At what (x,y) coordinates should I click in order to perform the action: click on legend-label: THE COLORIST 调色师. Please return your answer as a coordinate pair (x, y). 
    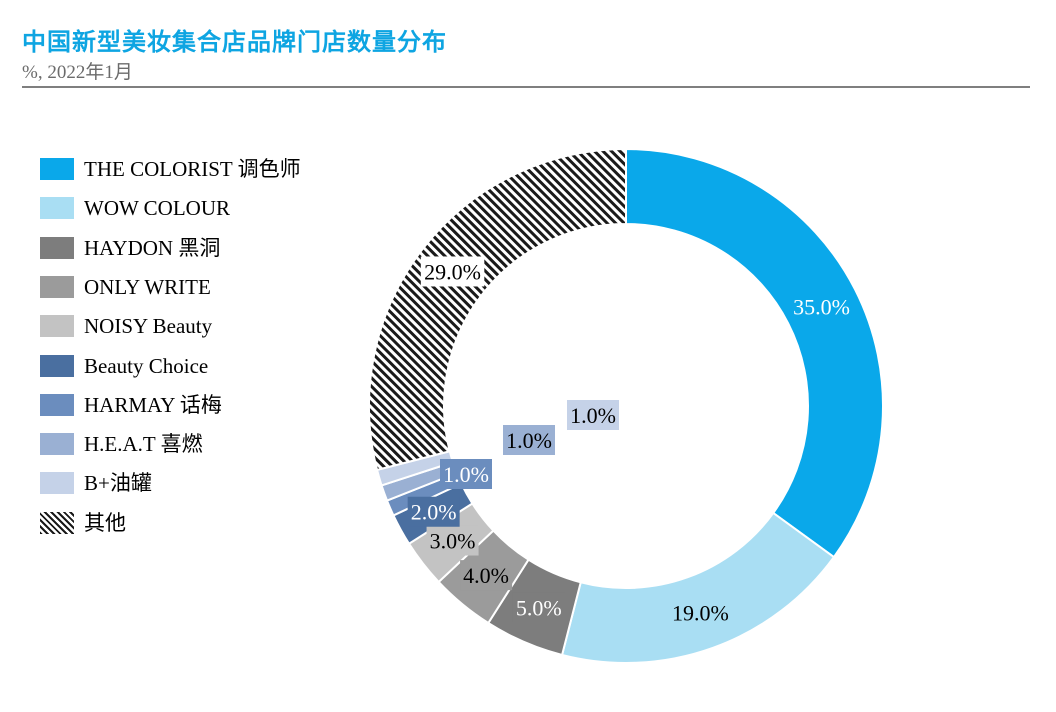
    Looking at the image, I should click on (192, 169).